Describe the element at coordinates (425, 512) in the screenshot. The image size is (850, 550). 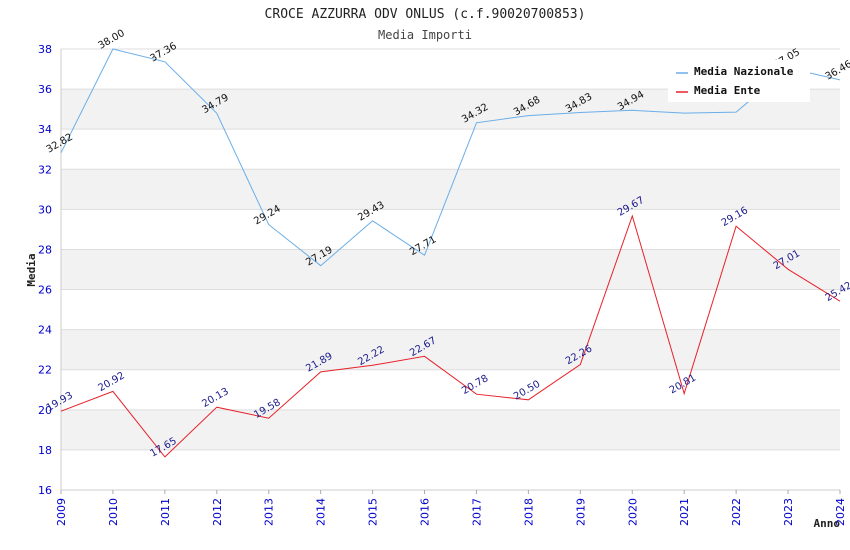
I see `x-tick-label: 2016` at that location.